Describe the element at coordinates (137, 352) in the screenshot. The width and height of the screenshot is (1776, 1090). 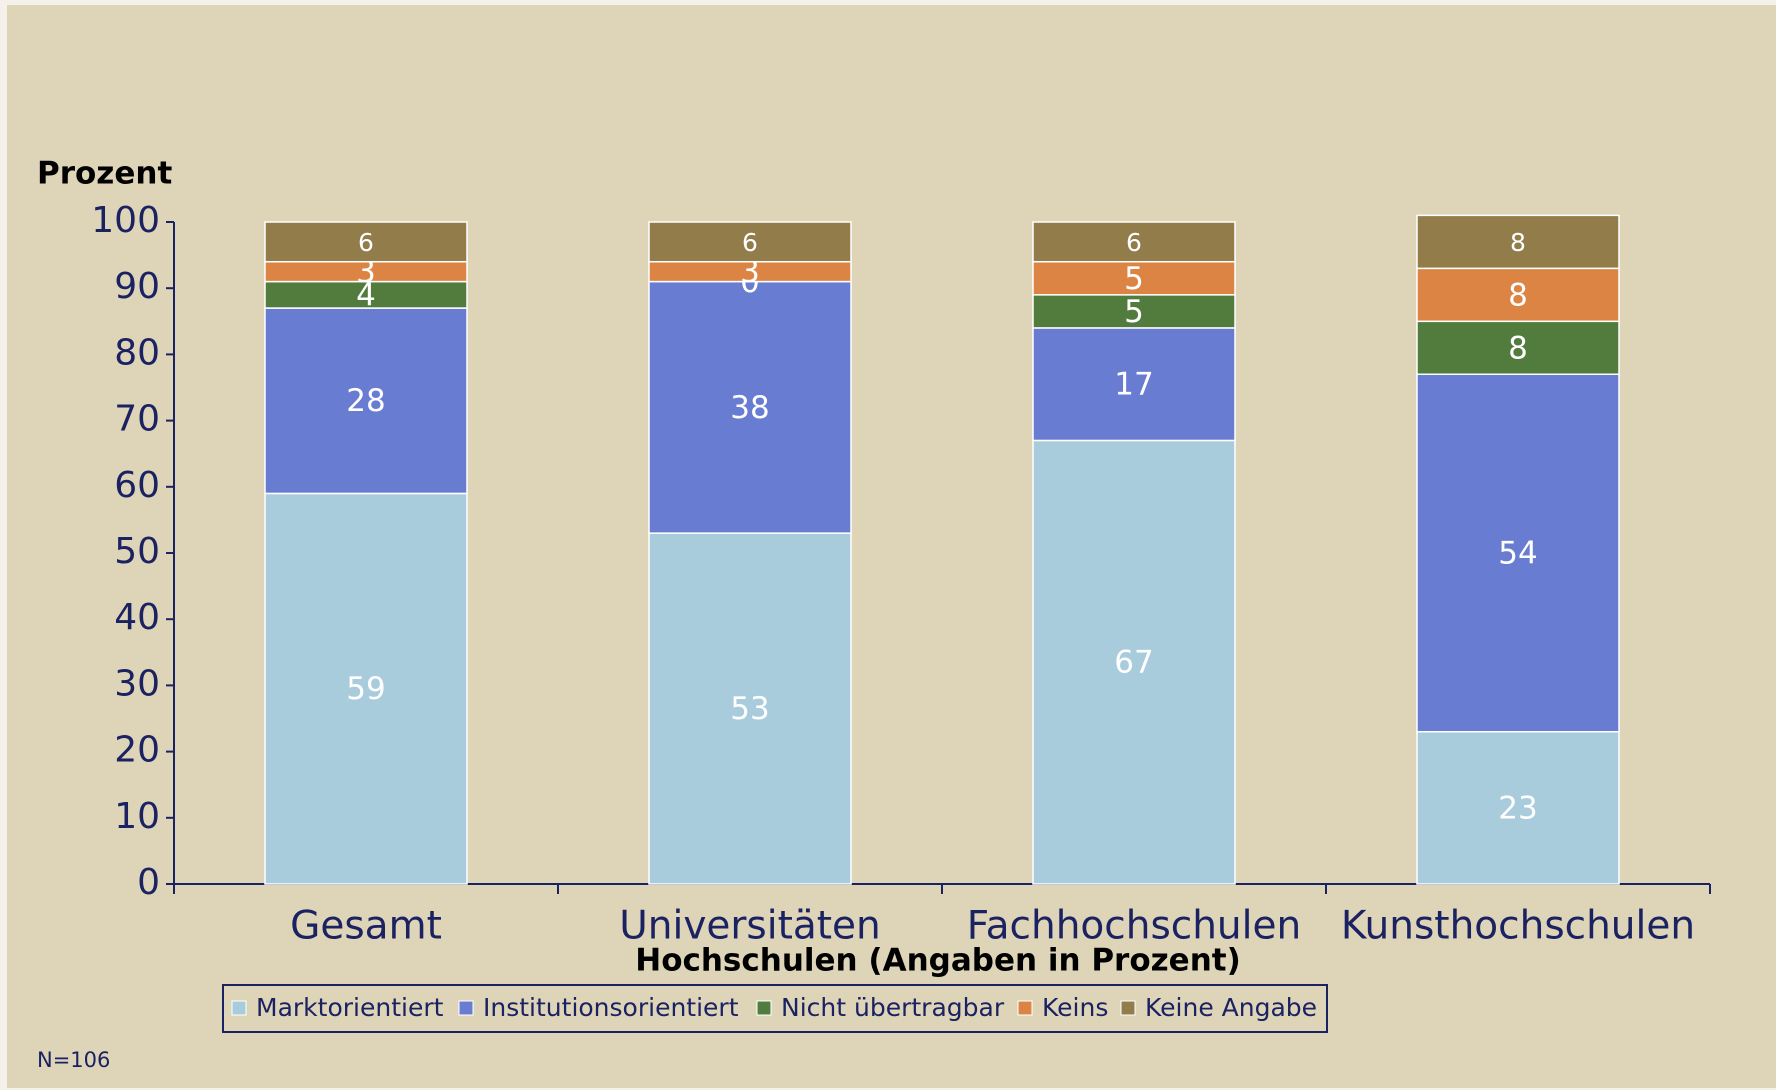
I see `y-tick-label: 80` at that location.